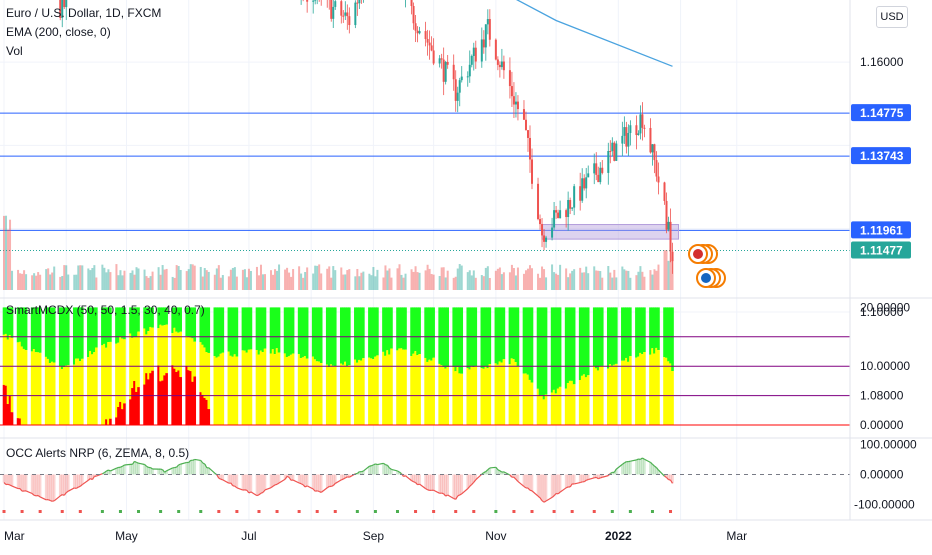  What do you see at coordinates (610, 232) in the screenshot?
I see `support-zone` at bounding box center [610, 232].